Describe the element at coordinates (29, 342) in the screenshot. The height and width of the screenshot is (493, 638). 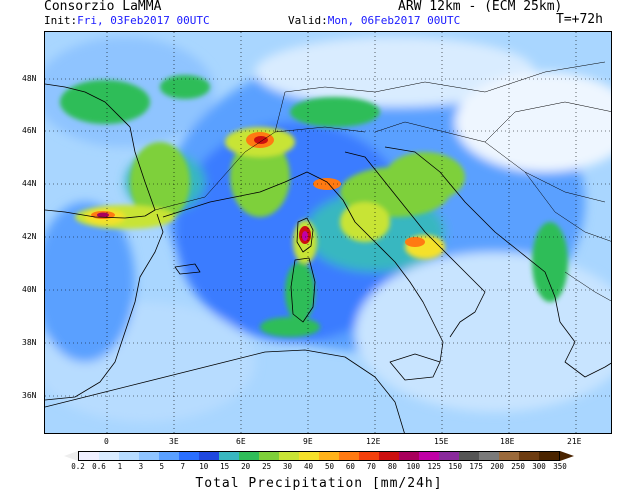
I see `lat-tick-38n: 38N` at that location.